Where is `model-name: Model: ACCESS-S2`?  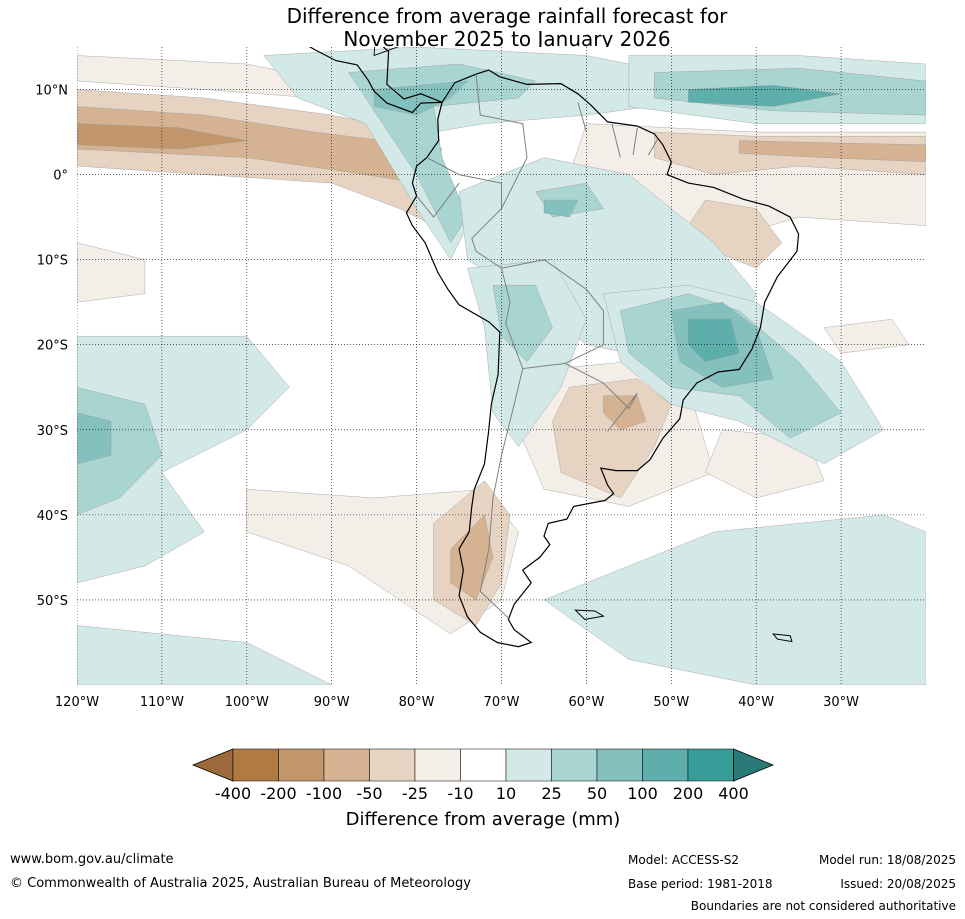
model-name: Model: ACCESS-S2 is located at coordinates (684, 860).